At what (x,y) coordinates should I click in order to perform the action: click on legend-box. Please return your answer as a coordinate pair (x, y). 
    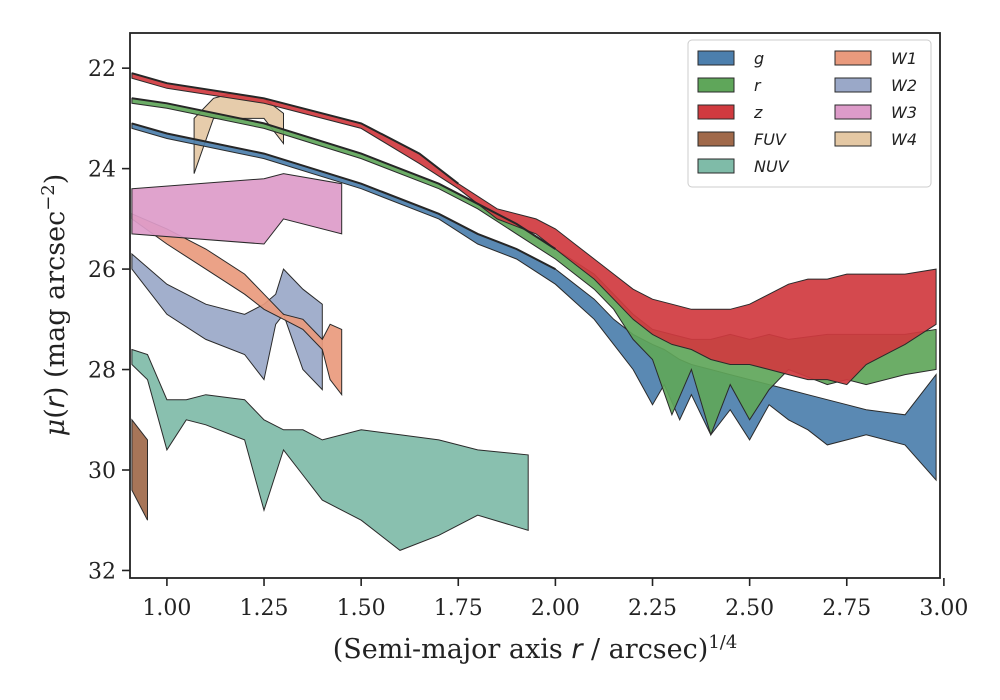
    Looking at the image, I should click on (809, 113).